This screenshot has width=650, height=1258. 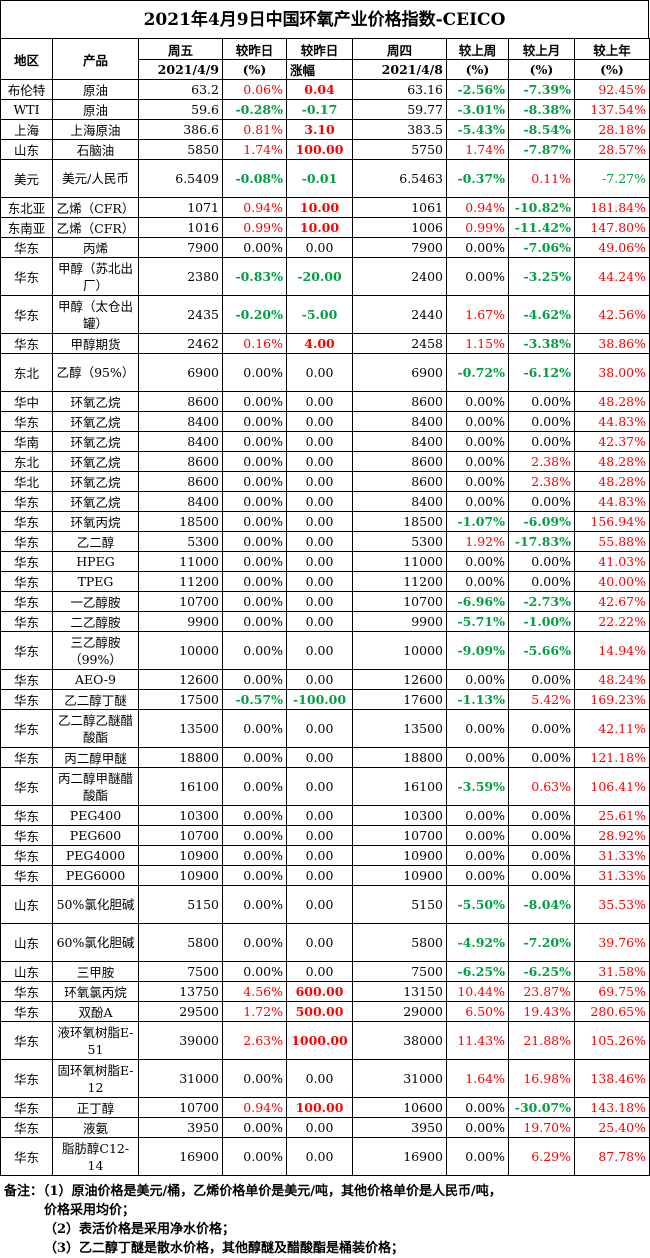 What do you see at coordinates (95, 149) in the screenshot?
I see `row-product: 石脑油` at bounding box center [95, 149].